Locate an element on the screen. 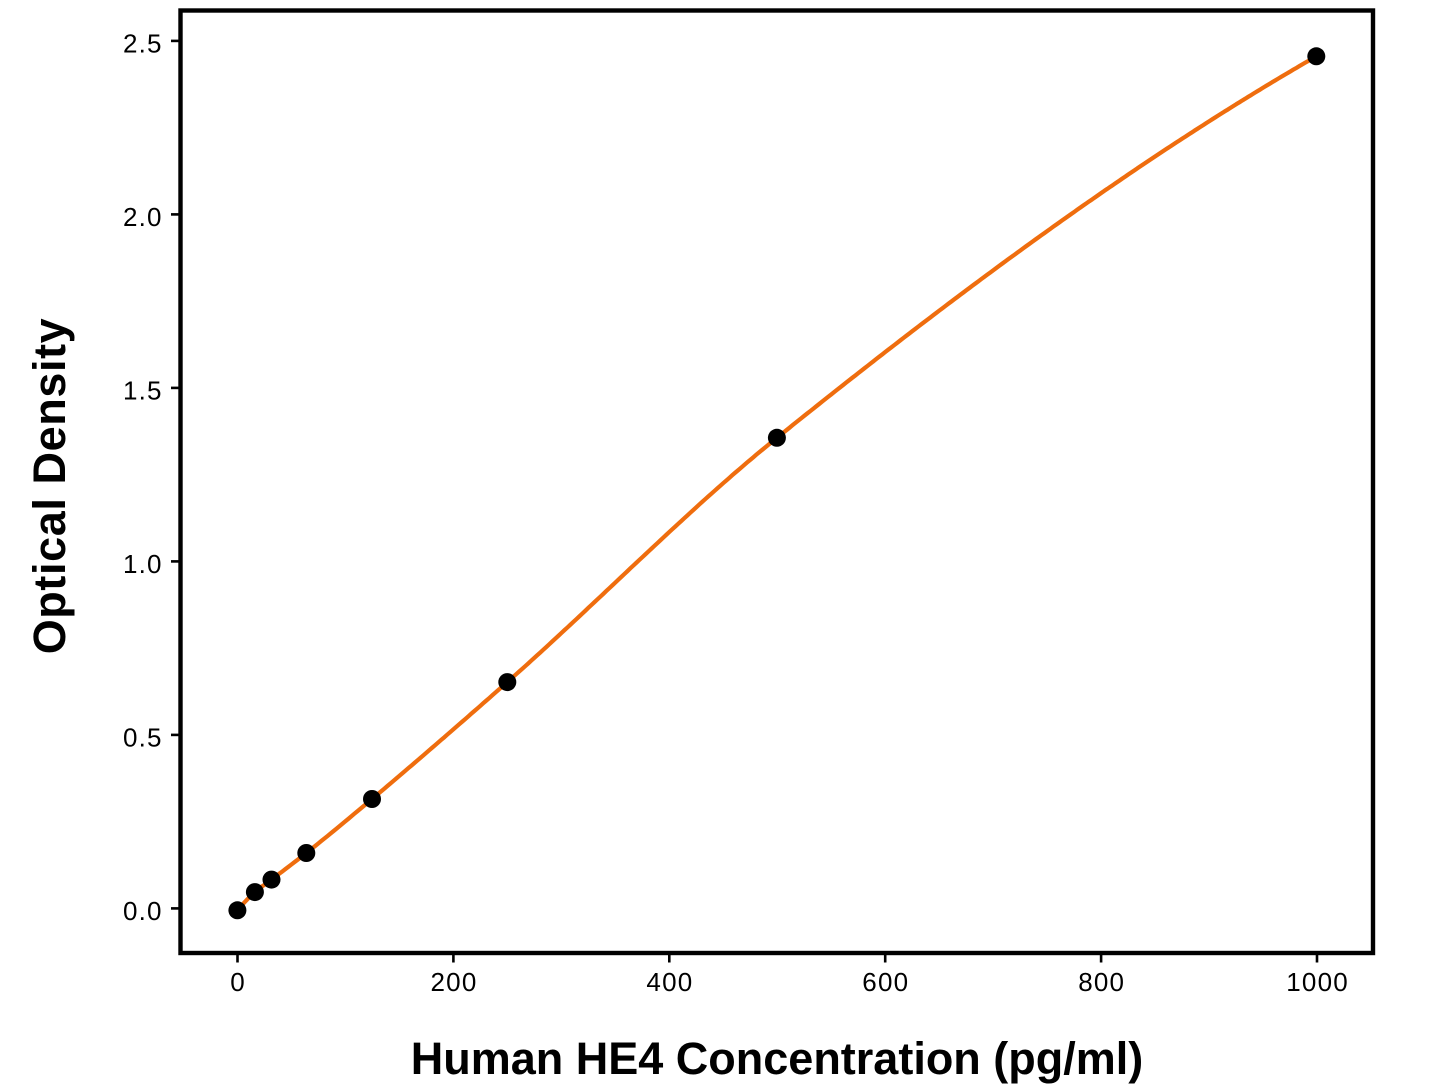 This screenshot has width=1445, height=1084. svg-text: 2.5 is located at coordinates (143, 43).